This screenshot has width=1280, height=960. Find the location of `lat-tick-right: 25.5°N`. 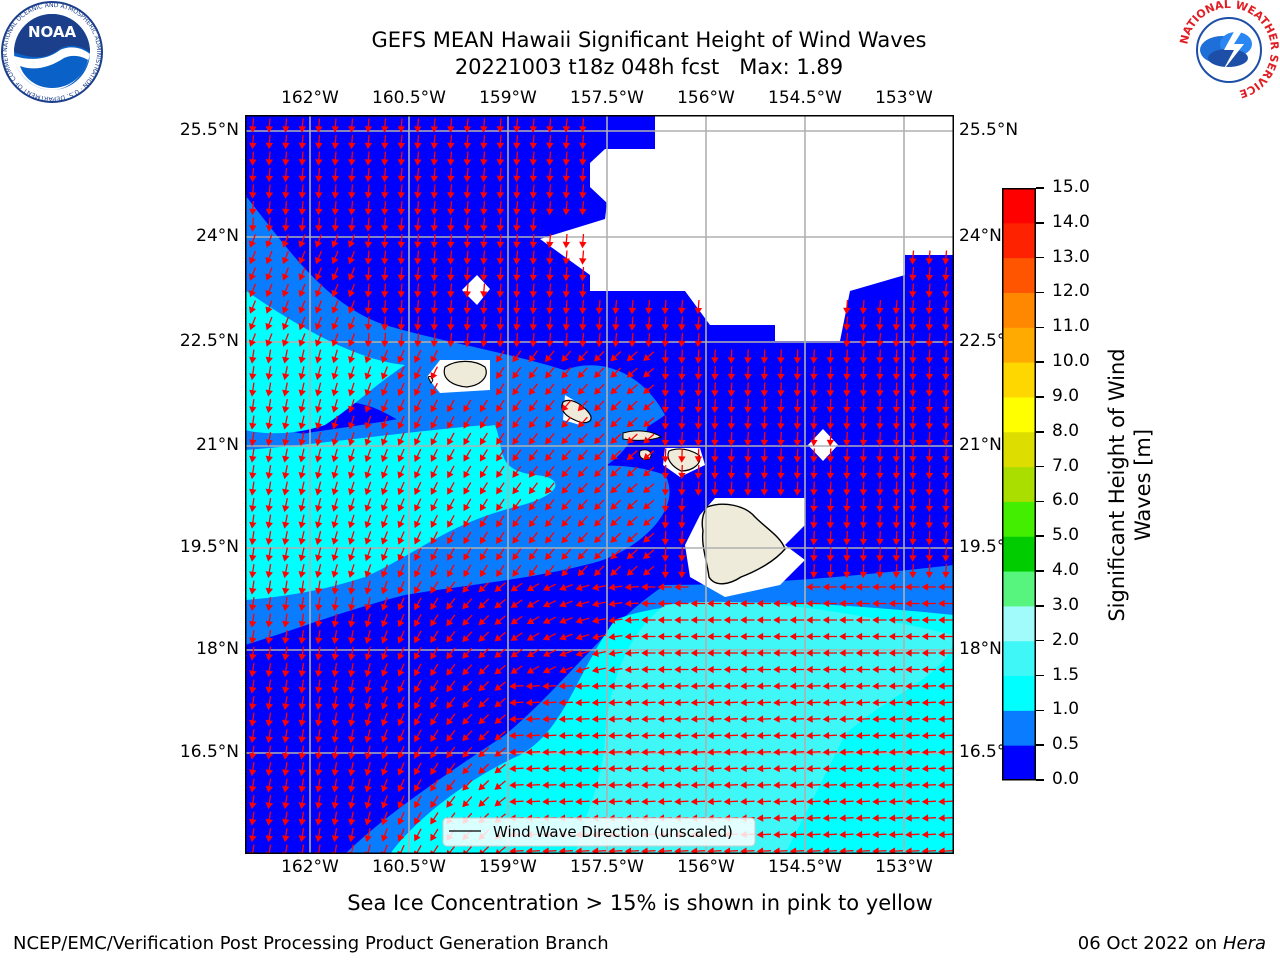

lat-tick-right: 25.5°N is located at coordinates (989, 130).